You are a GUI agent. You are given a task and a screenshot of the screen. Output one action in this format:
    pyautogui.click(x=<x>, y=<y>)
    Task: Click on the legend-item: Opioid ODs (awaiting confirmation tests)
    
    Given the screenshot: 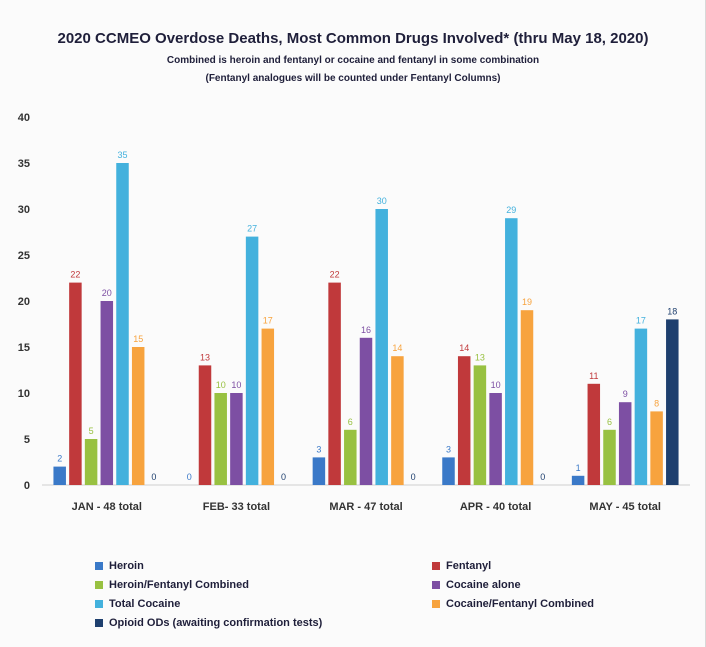 What is the action you would take?
    pyautogui.click(x=208, y=623)
    